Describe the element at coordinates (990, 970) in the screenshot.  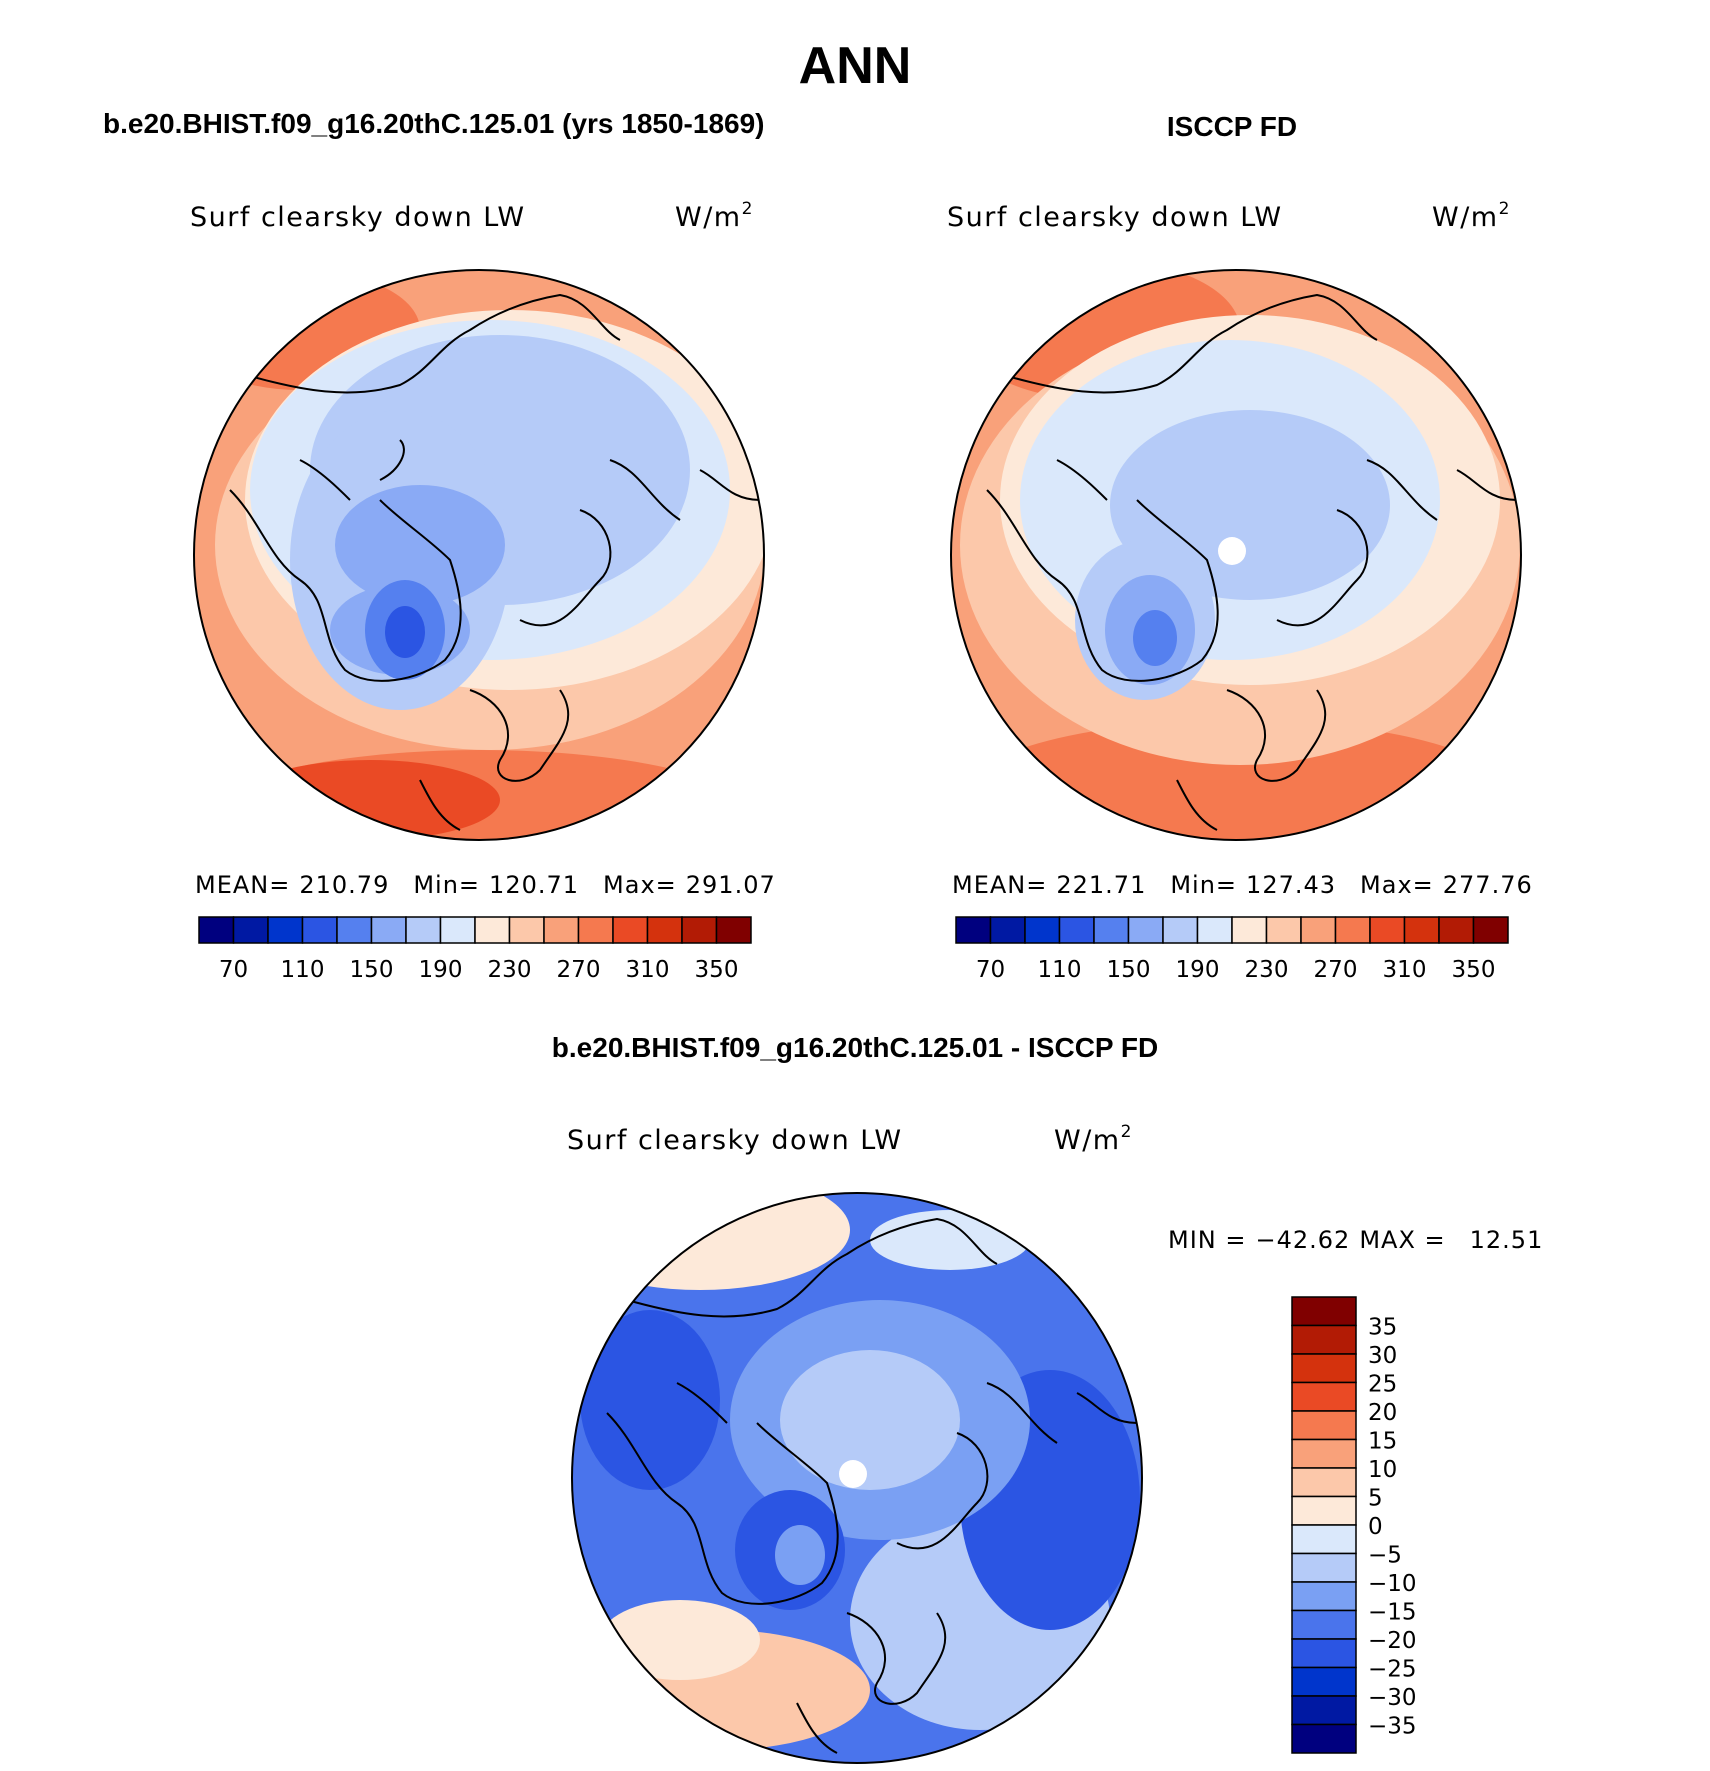
I see `panel-obs-colorbar-tick-label: 70` at that location.